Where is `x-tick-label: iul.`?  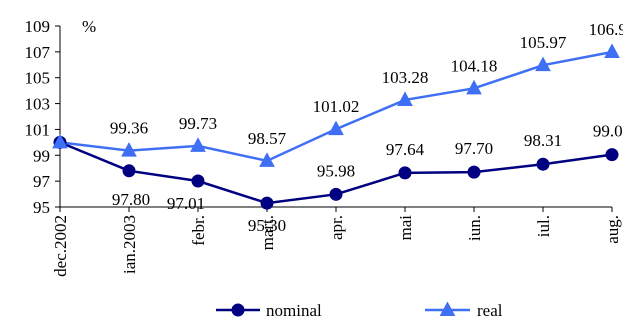
x-tick-label: iul. is located at coordinates (543, 226).